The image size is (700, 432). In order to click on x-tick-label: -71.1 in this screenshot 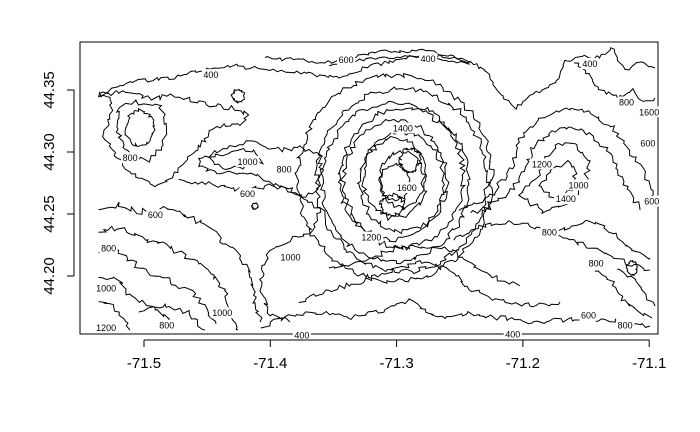, I will do `click(649, 363)`.